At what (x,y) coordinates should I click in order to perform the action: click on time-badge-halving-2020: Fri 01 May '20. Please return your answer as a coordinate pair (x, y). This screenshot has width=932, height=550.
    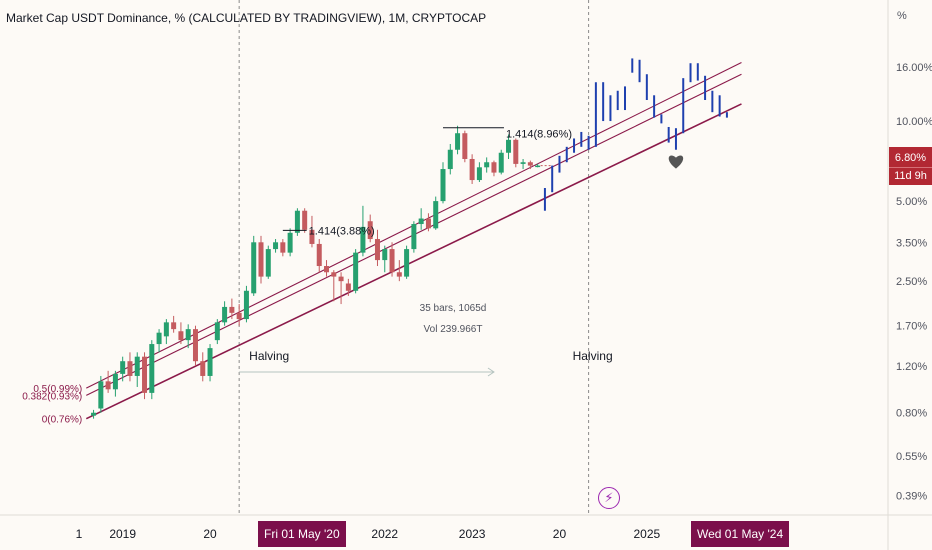
    Looking at the image, I should click on (302, 534).